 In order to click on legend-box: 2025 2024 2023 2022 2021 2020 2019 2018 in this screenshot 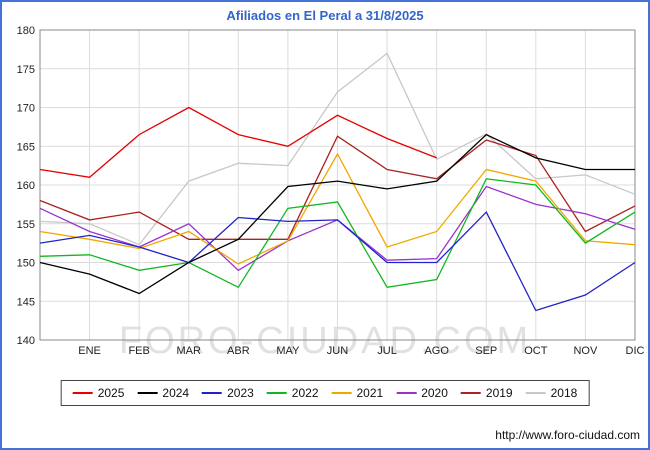, I will do `click(325, 393)`.